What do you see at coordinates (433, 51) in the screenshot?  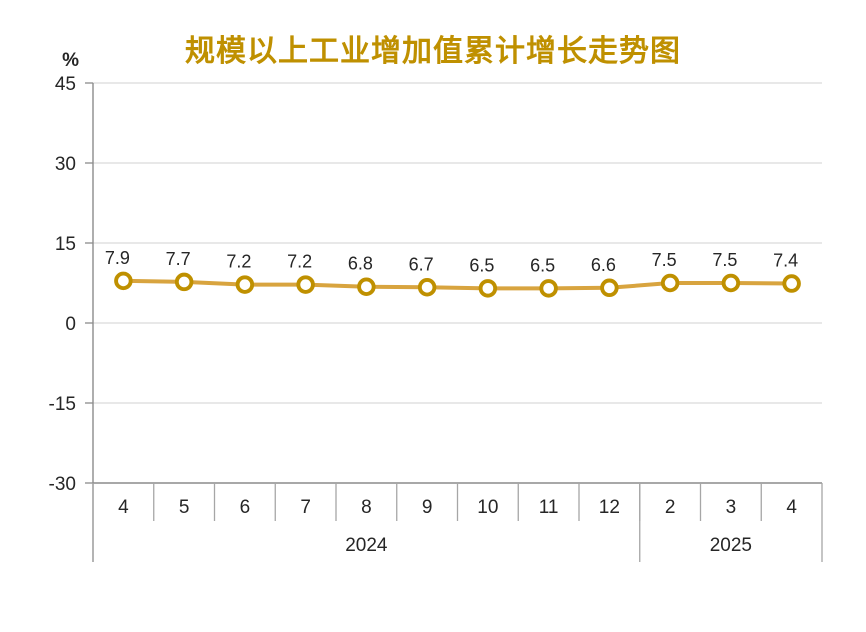 I see `chart-title: 规模以上工业增加值累计增长走势图` at bounding box center [433, 51].